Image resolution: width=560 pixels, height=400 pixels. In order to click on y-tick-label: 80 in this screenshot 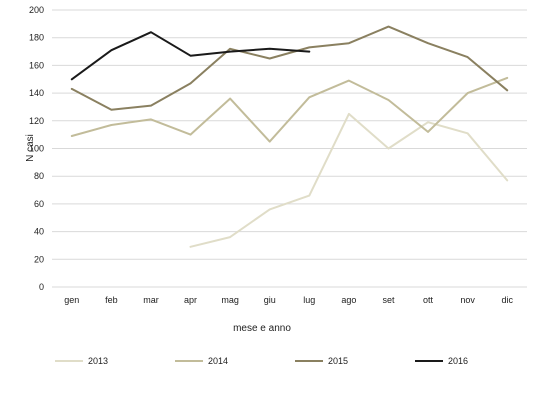, I will do `click(39, 176)`.